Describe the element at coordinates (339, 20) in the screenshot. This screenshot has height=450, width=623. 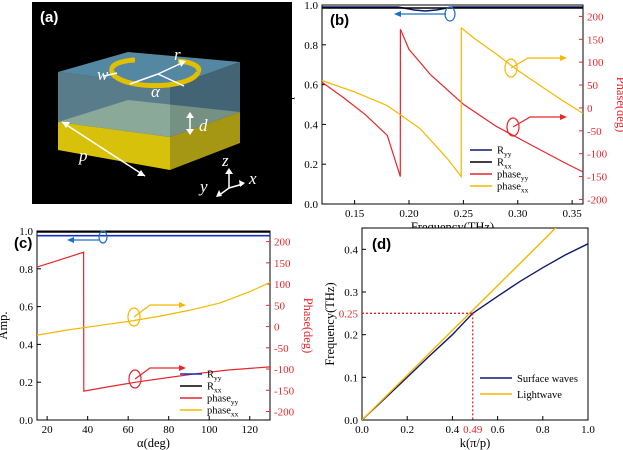
I see `panel-label: (b)` at that location.